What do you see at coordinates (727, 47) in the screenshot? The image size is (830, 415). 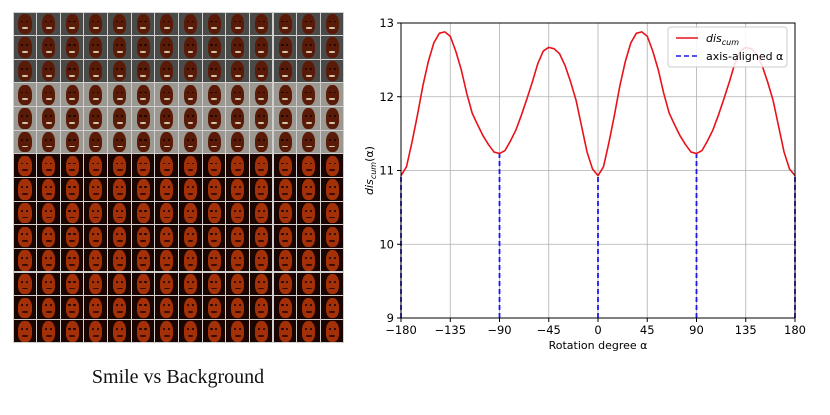 I see `chart-legend: discum axis-aligned α` at bounding box center [727, 47].